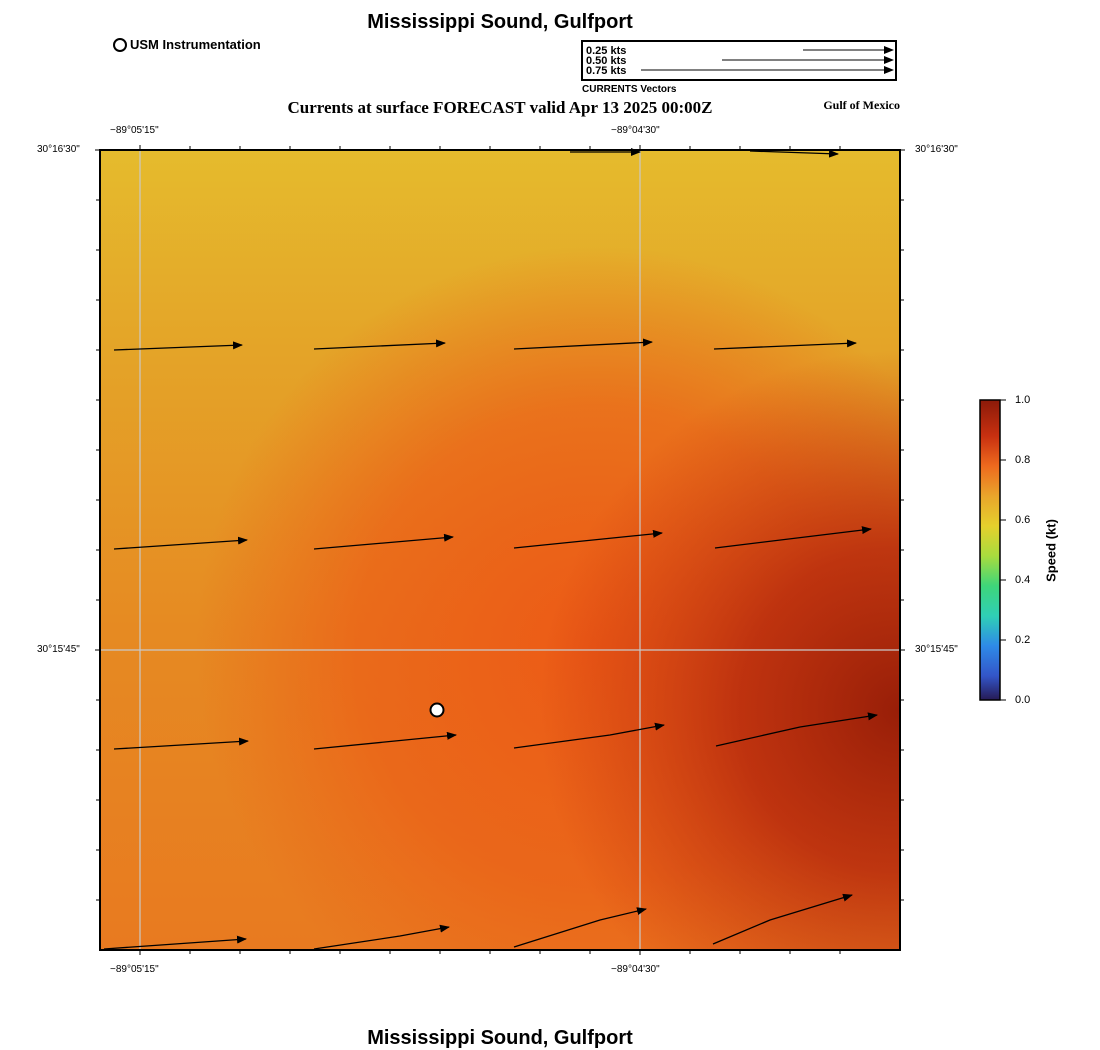 This screenshot has width=1100, height=1050. I want to click on lat-label-left-mid: 30°15'45", so click(58, 649).